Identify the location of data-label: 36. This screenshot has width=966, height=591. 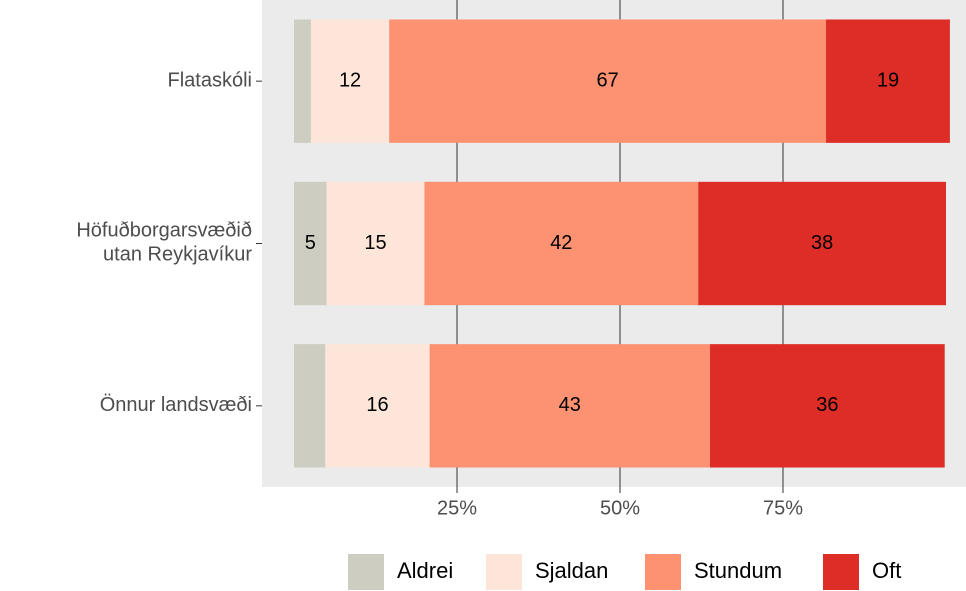
(827, 405).